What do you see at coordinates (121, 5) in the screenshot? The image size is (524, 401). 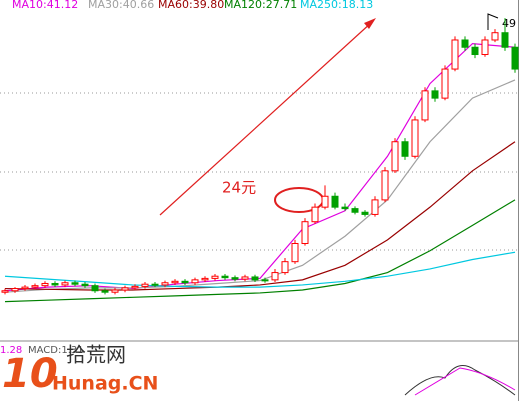 I see `legend-entry: MA30:40.66` at bounding box center [121, 5].